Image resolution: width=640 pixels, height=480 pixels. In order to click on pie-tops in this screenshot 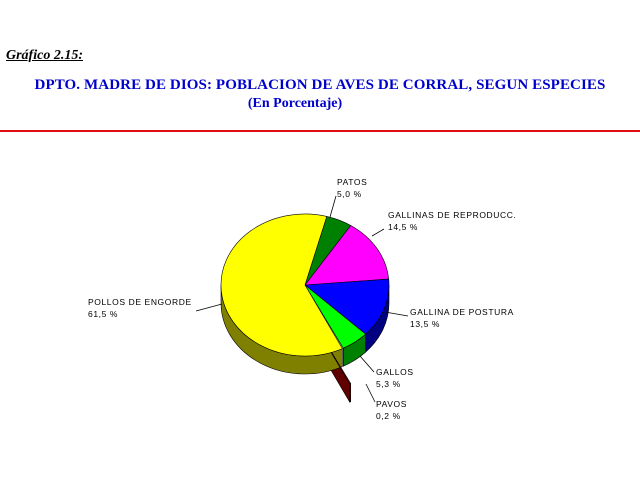, I will do `click(305, 299)`.